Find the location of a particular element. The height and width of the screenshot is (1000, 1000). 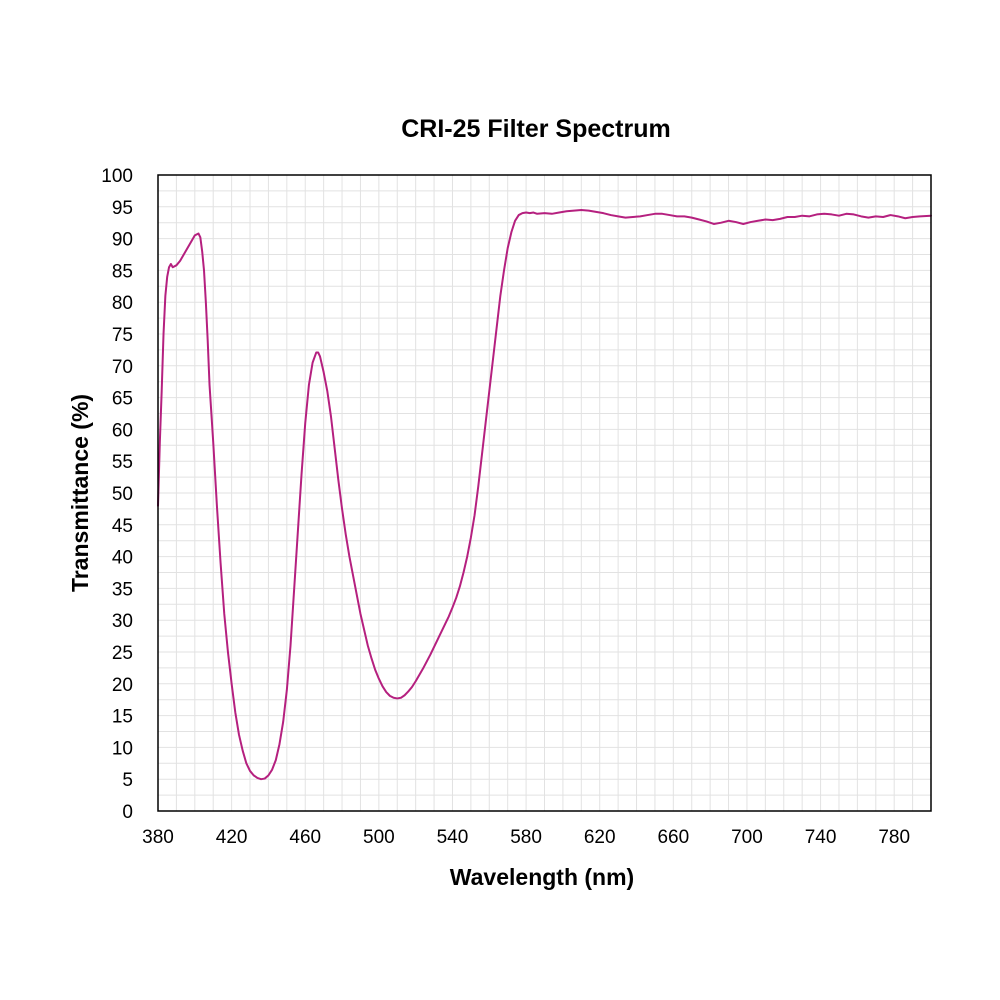

y-tick-label: 75 is located at coordinates (122, 335).